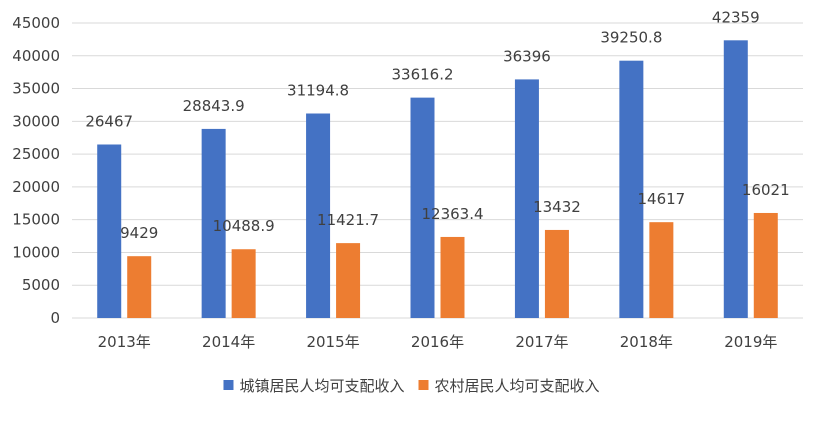  I want to click on data-label: 31194.8, so click(318, 91).